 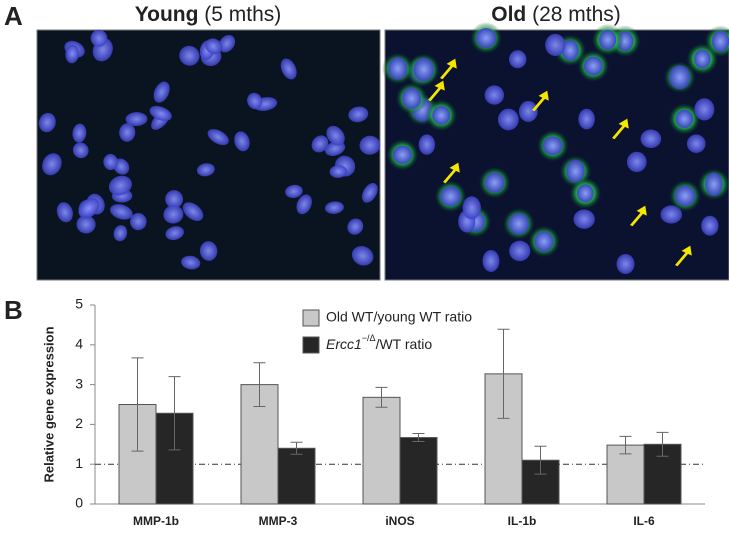 I want to click on x-tick-label: IL-6, so click(x=644, y=521).